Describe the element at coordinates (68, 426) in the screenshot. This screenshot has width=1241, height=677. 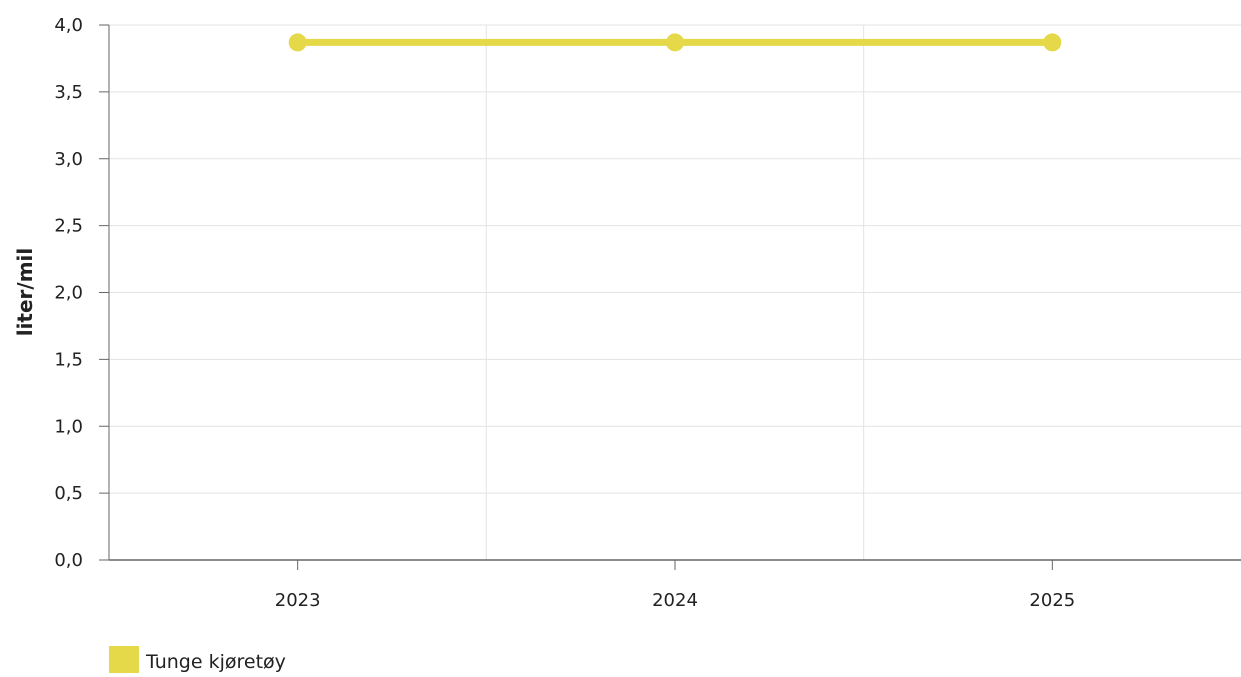
I see `y-tick-label: 1,0` at that location.